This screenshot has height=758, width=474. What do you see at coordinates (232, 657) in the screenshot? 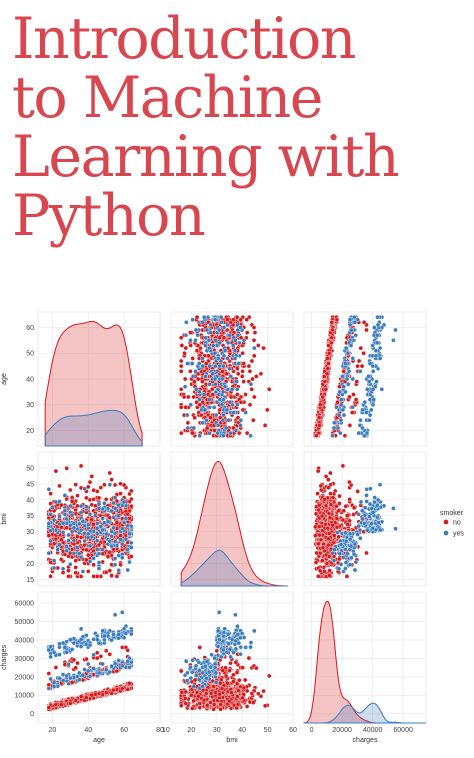
I see `panel-charges-vs-bmi` at bounding box center [232, 657].